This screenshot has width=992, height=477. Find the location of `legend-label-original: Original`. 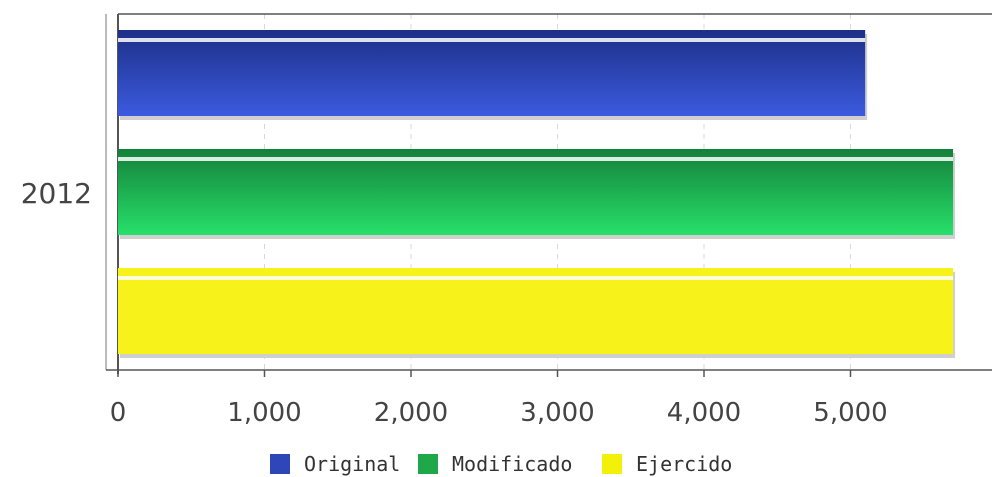

legend-label-original: Original is located at coordinates (352, 464).